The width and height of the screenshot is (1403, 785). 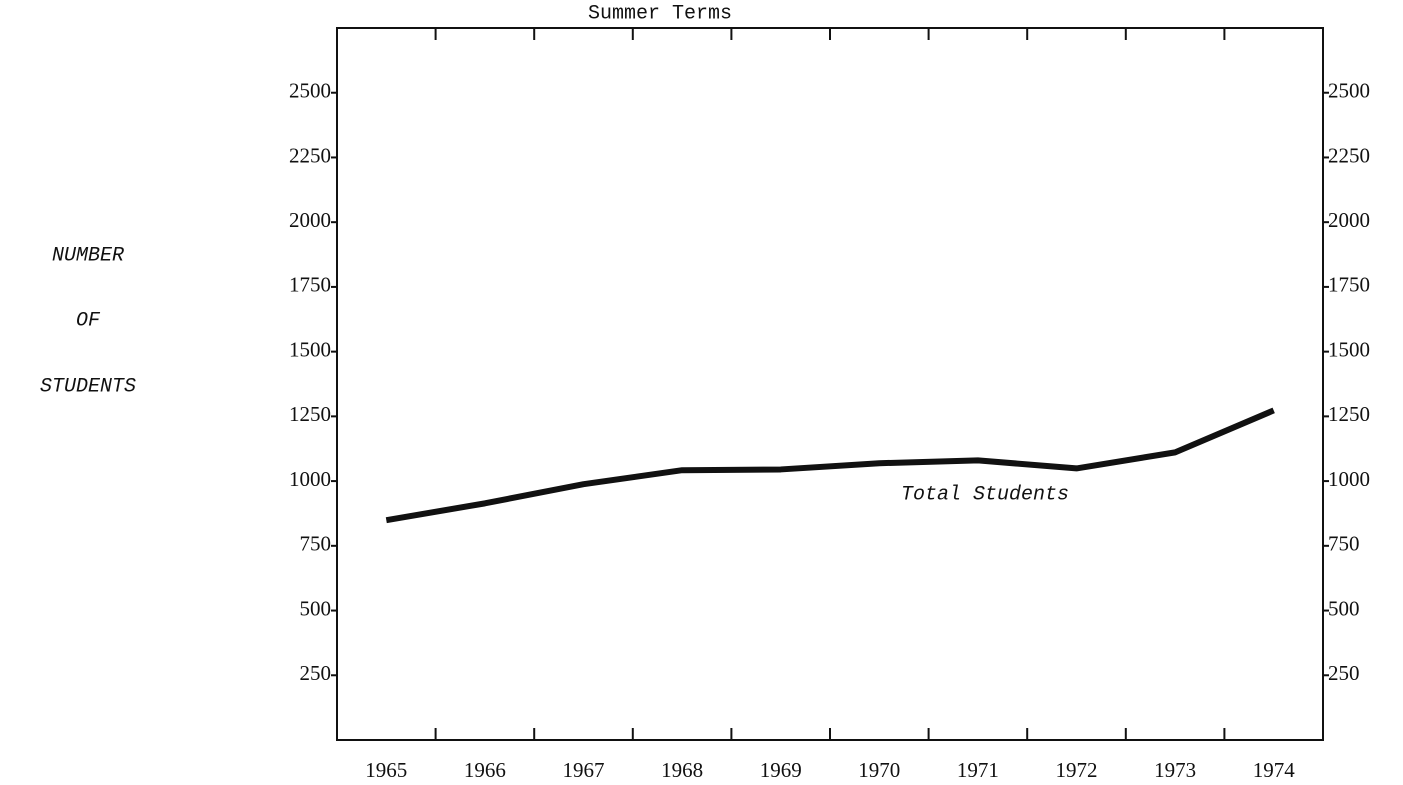 I want to click on x-tick-label: 1970, so click(x=879, y=770).